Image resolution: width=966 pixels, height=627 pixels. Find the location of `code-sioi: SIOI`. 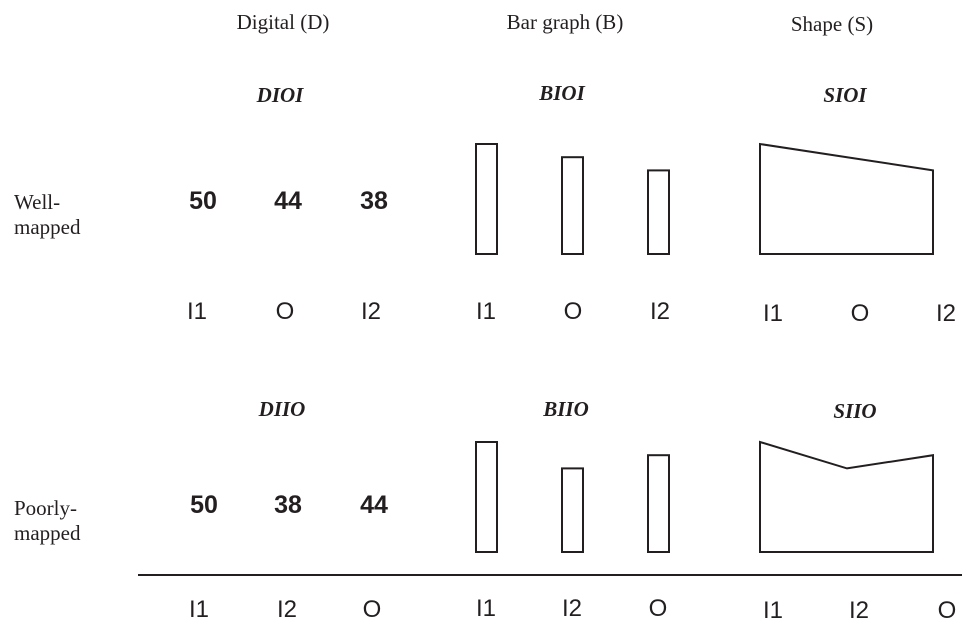

code-sioi: SIOI is located at coordinates (845, 95).